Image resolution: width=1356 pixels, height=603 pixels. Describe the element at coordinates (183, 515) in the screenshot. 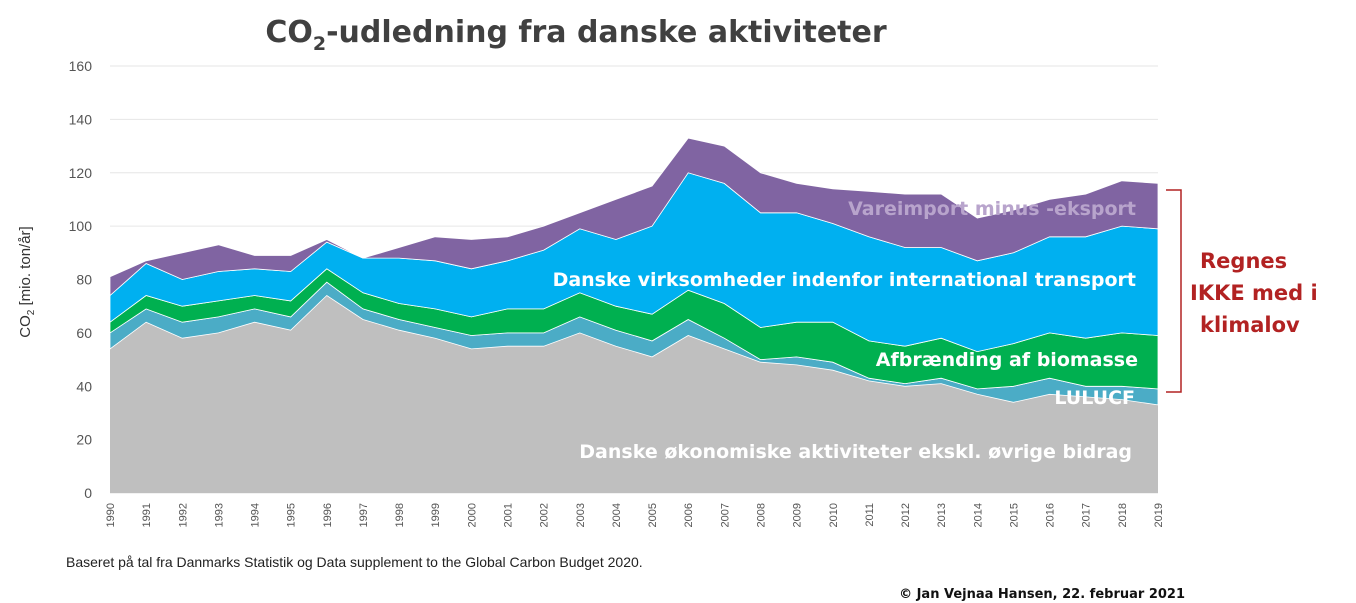

I see `x-tick-label: 1992` at that location.